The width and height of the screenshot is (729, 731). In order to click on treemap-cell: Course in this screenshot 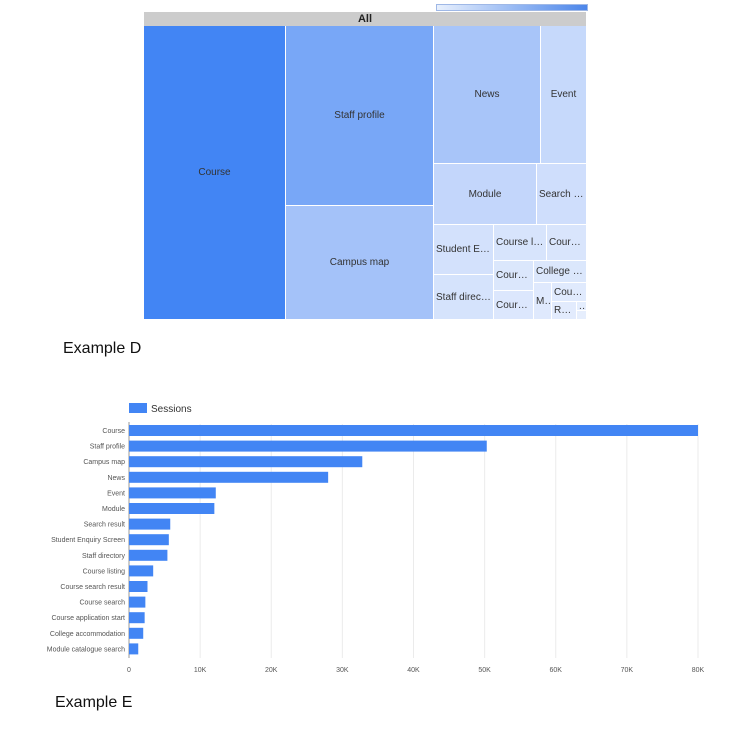, I will do `click(215, 173)`.